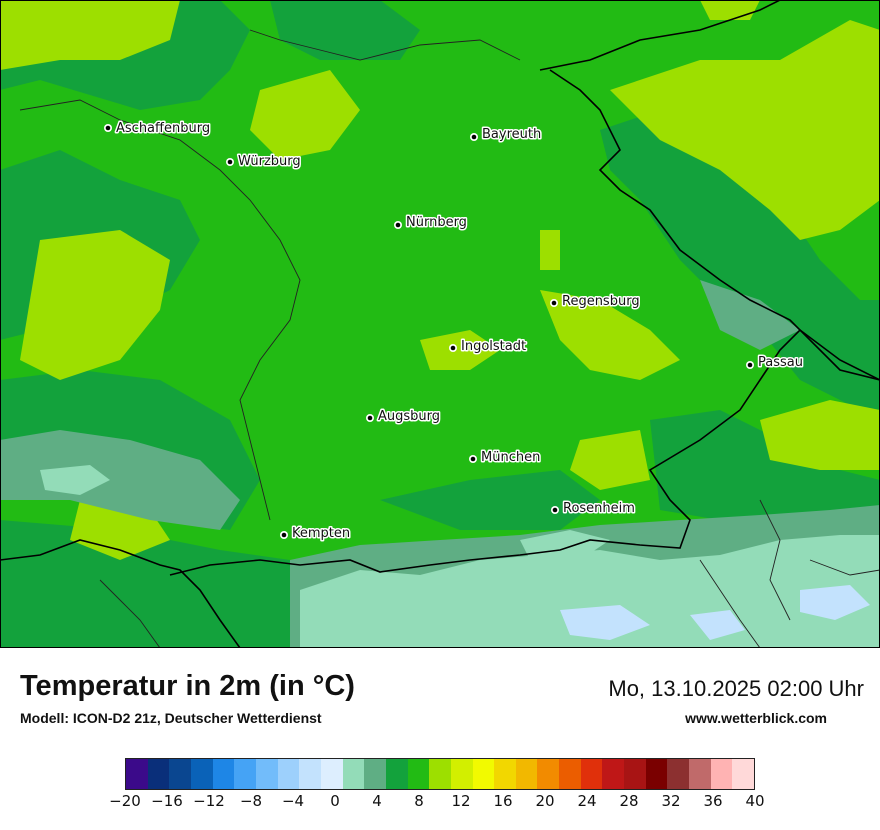 Image resolution: width=880 pixels, height=830 pixels. What do you see at coordinates (713, 801) in the screenshot?
I see `colorbar-tick-label: 36` at bounding box center [713, 801].